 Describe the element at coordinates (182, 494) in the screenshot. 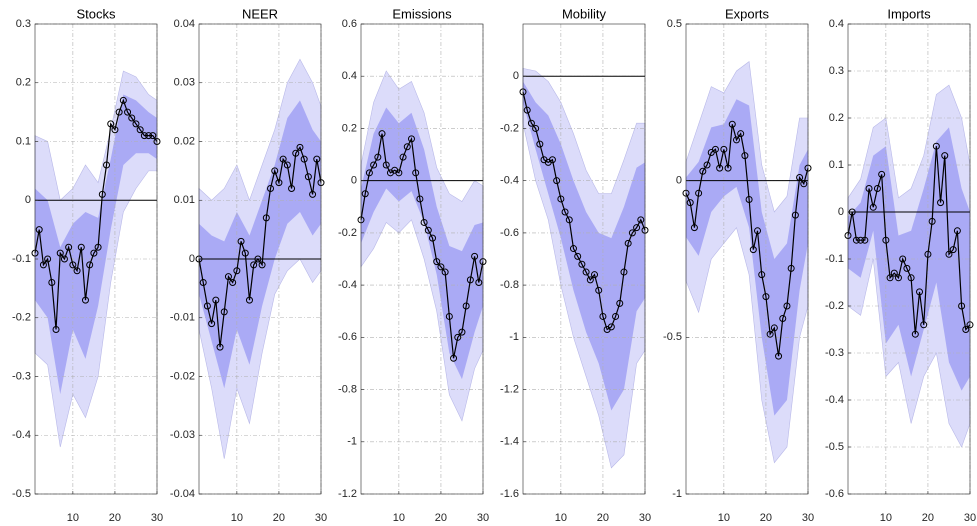

I see `y-tick-label: -0.04` at that location.